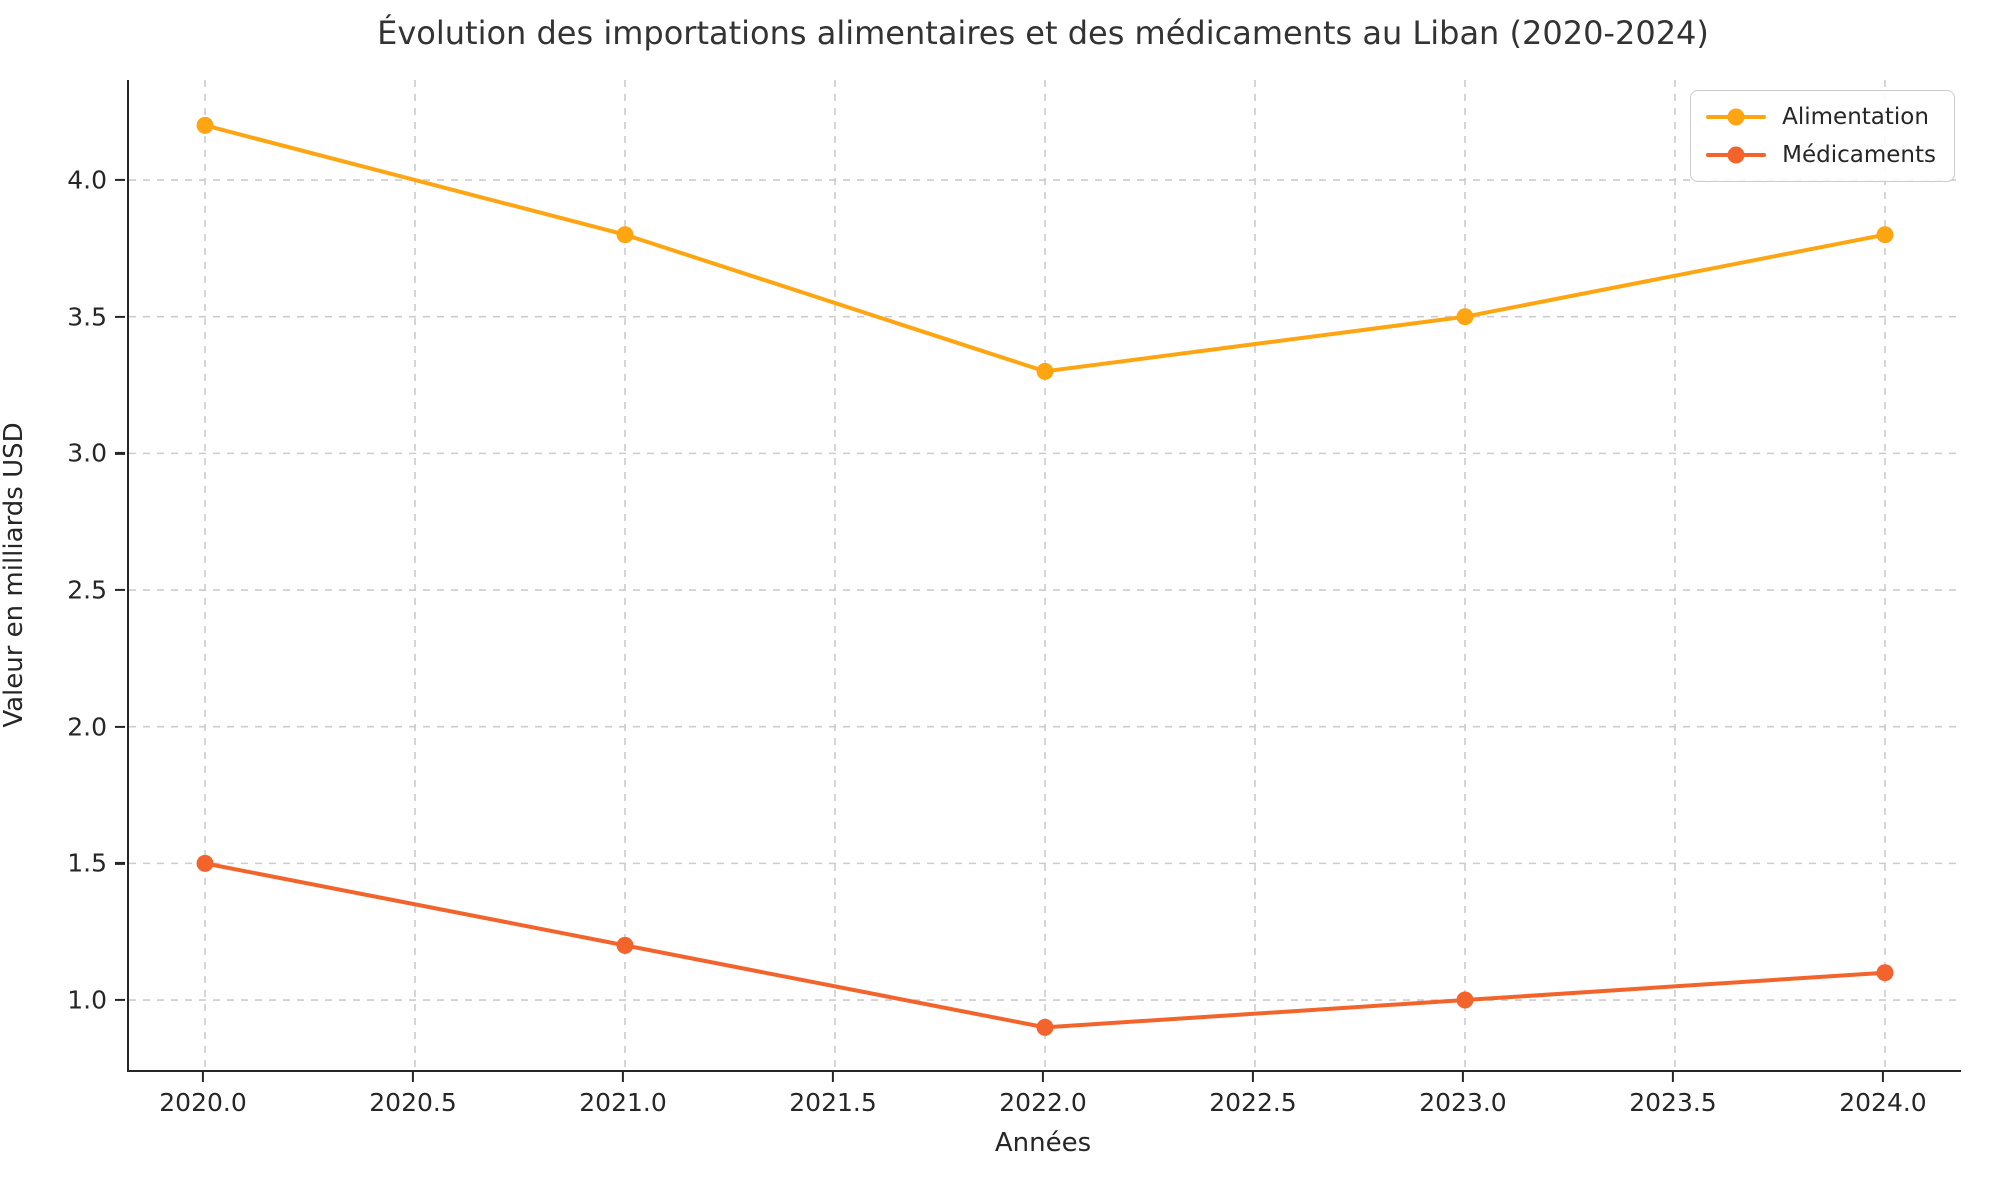  I want to click on alimentation-marker-icon, so click(1736, 117).